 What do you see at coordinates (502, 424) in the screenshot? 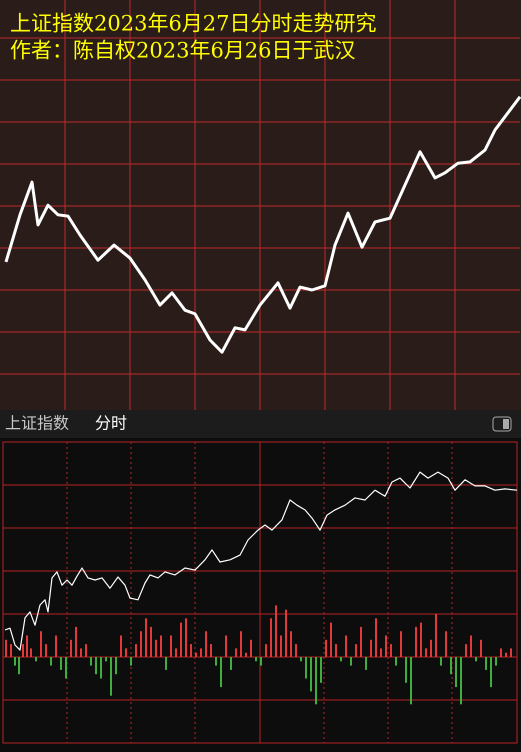
I see `panel-toggle` at bounding box center [502, 424].